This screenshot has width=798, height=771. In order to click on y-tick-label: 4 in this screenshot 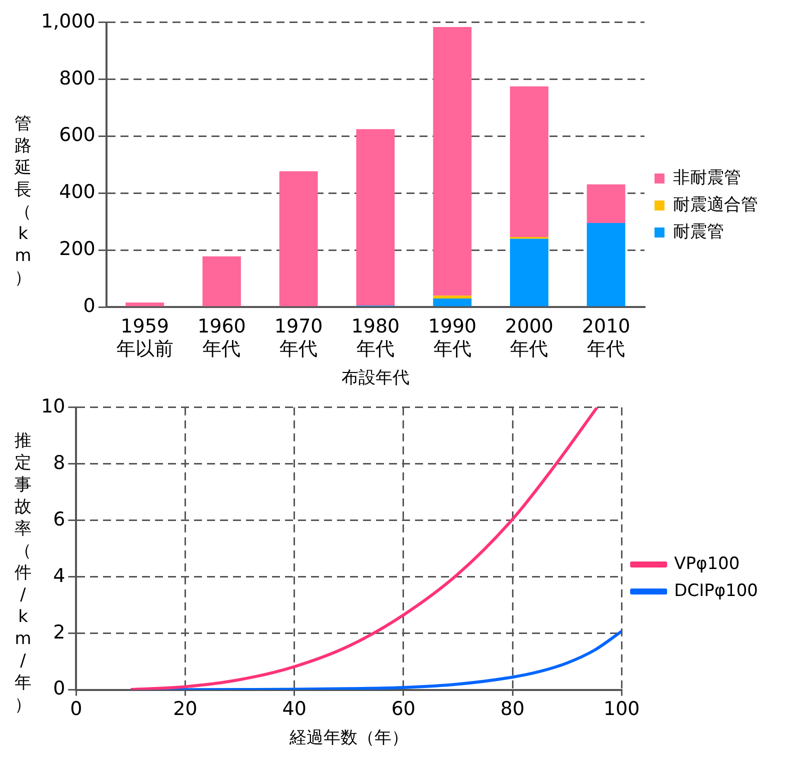, I will do `click(59, 575)`.